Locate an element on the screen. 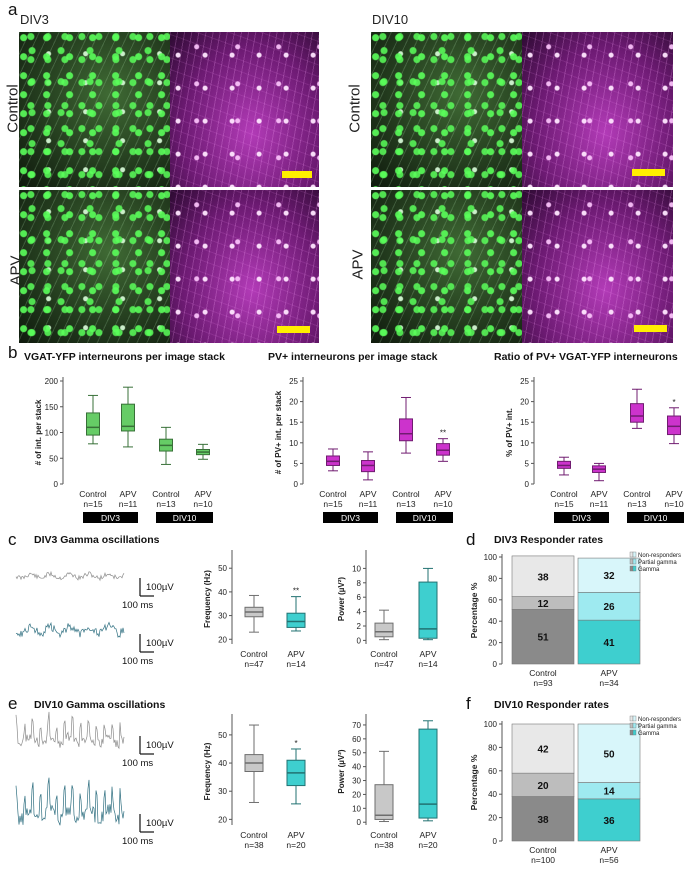  x-group-n: n=15 is located at coordinates (563, 504).